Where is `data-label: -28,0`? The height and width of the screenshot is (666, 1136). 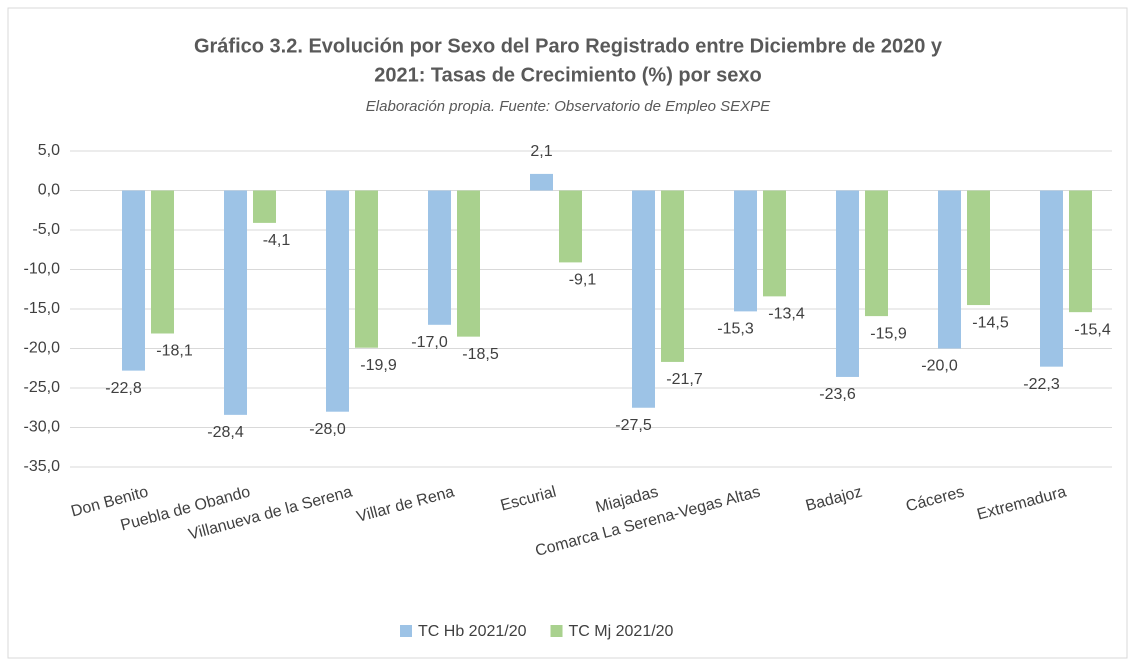
data-label: -28,0 is located at coordinates (327, 429).